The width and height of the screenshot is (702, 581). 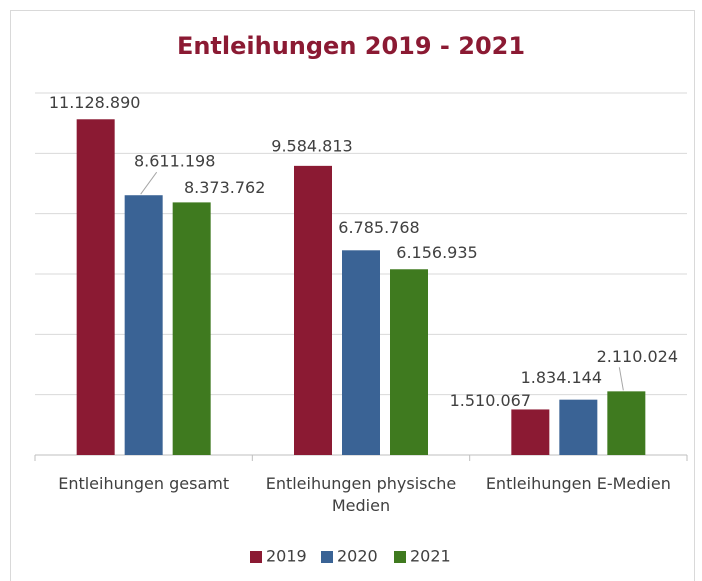 I want to click on data-label: 1.834.144, so click(x=561, y=377).